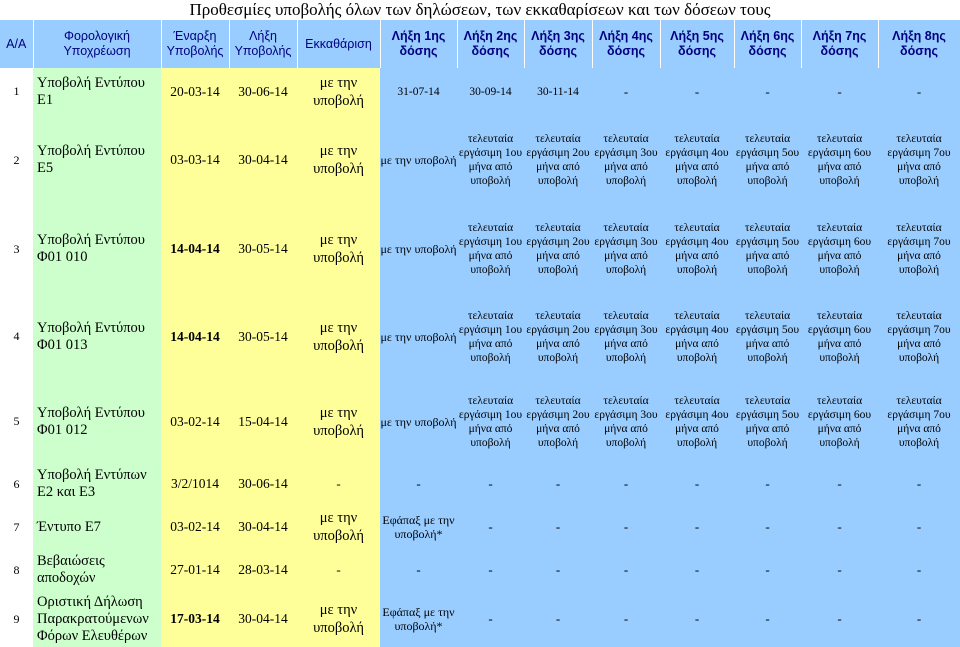  I want to click on start-date: 20-03-14, so click(195, 91).